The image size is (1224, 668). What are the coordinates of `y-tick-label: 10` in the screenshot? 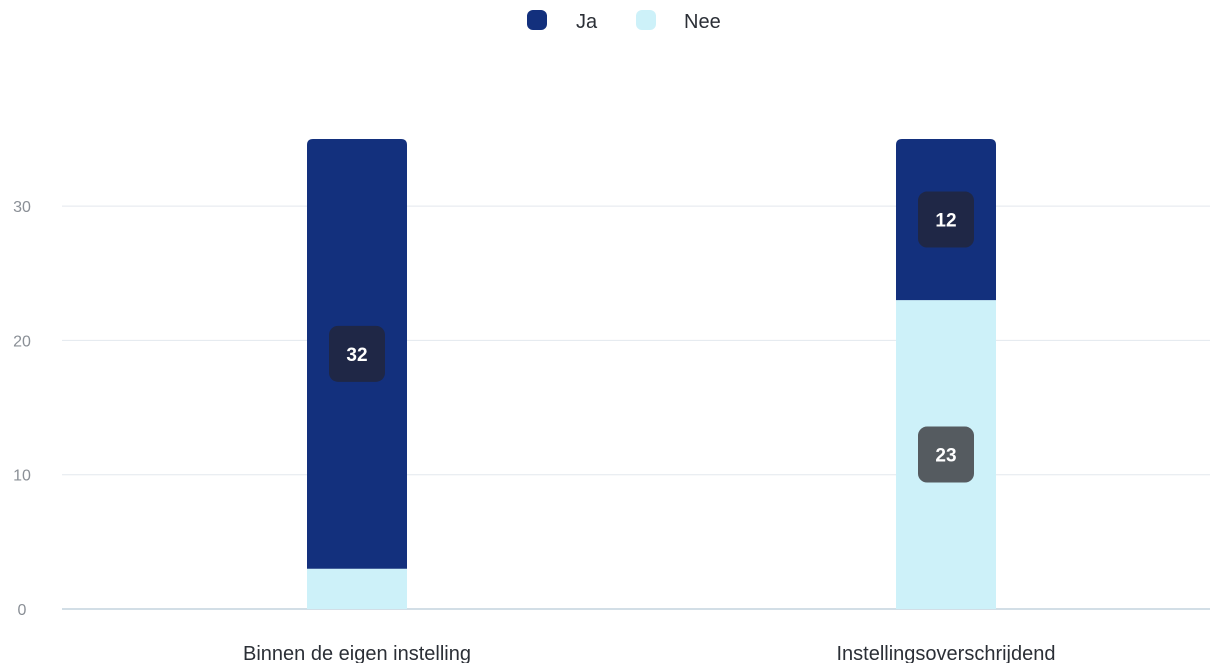 It's located at (22, 476).